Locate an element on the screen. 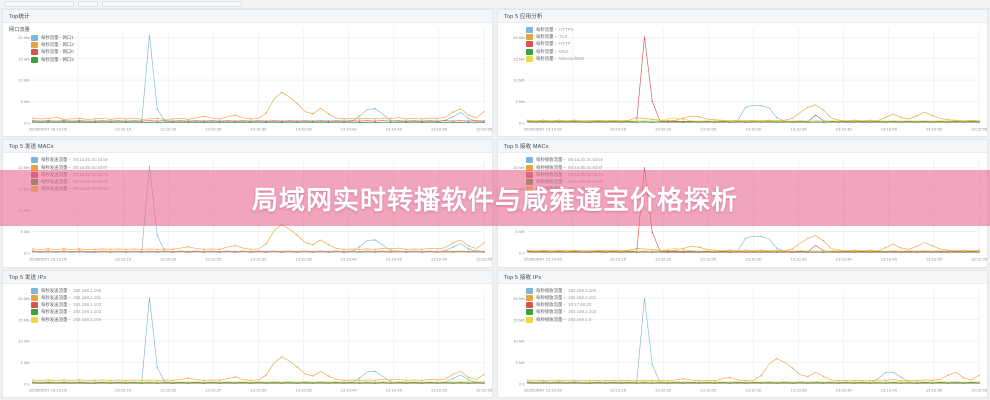 This screenshot has height=400, width=990. legend-item: 每秒接收流量 -00:1a:2b:3c:4d:9c is located at coordinates (564, 189).